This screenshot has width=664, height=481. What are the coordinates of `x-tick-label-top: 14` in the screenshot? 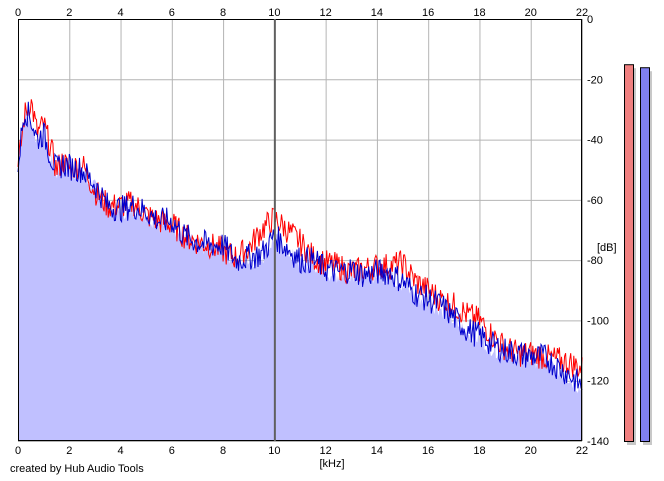 It's located at (377, 13).